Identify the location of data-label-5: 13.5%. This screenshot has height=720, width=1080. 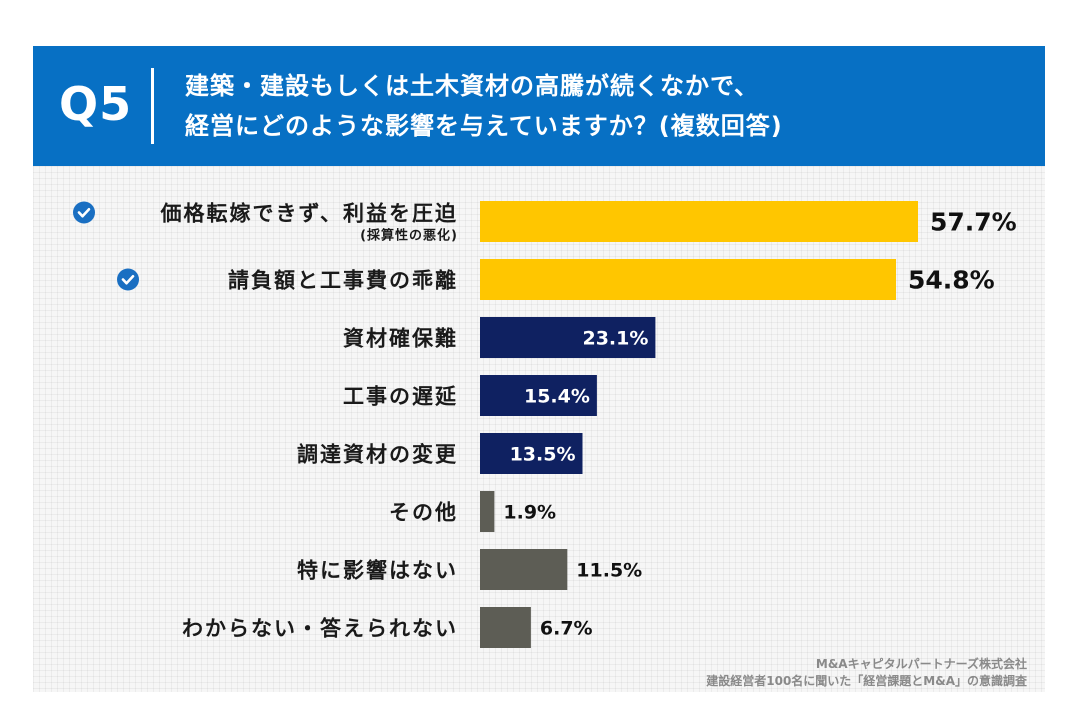
(543, 454).